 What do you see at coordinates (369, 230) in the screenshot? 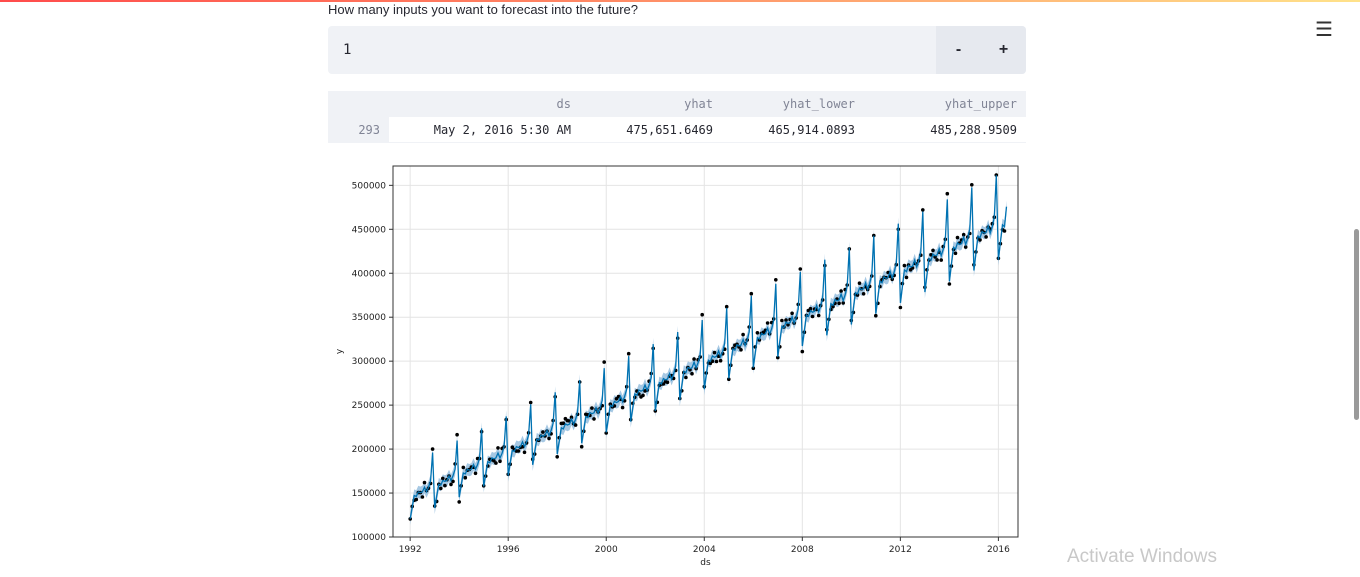
I see `y-tick-label: 450000` at bounding box center [369, 230].